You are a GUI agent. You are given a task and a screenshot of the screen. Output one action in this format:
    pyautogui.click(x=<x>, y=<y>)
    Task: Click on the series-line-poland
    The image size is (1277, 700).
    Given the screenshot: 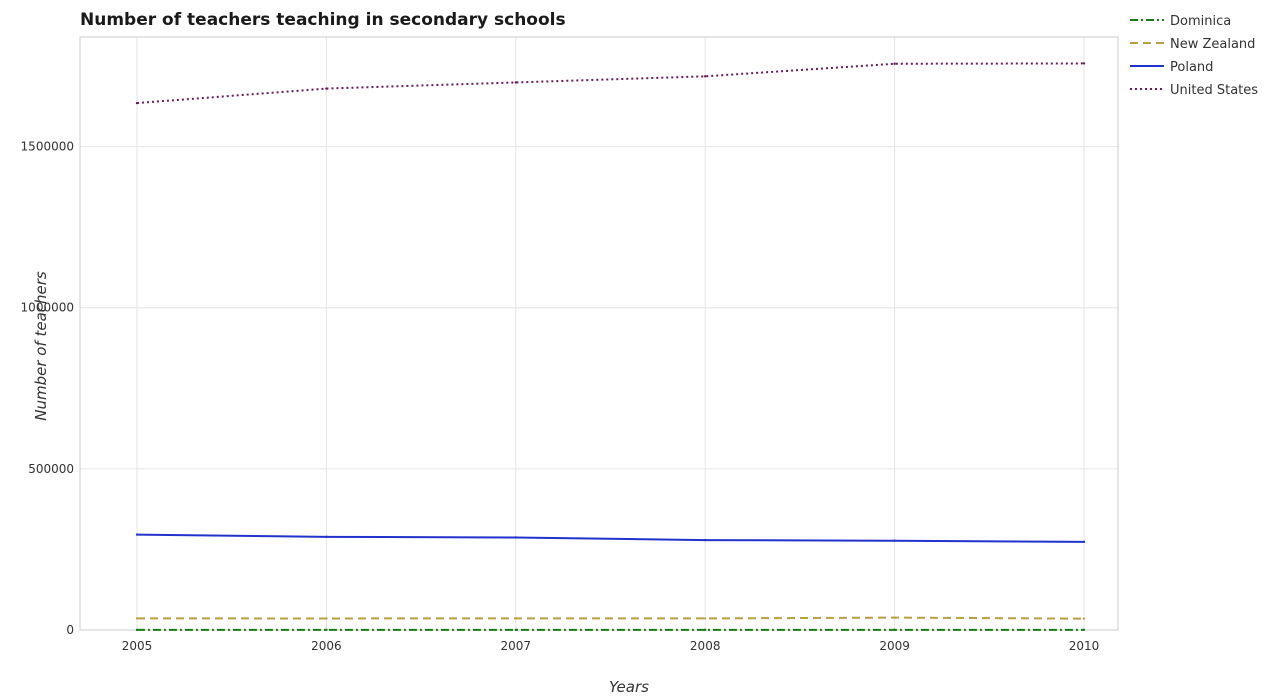 What is the action you would take?
    pyautogui.click(x=610, y=538)
    